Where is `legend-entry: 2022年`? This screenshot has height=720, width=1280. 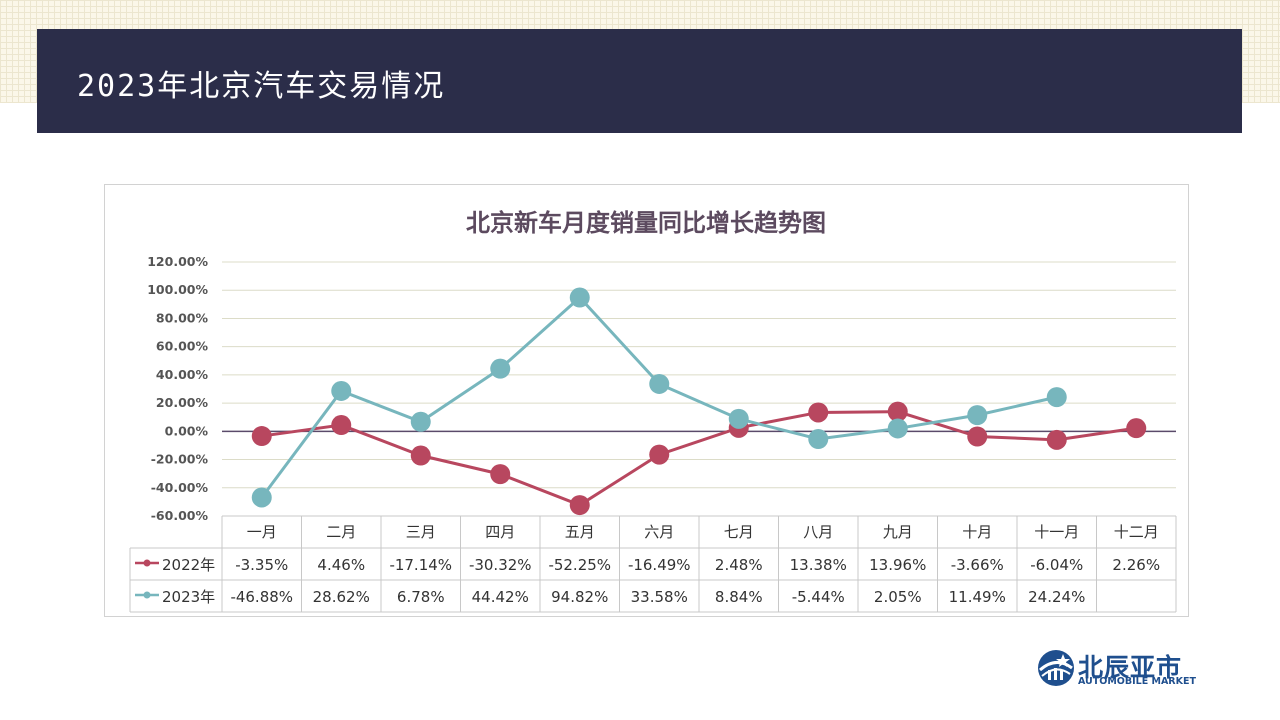
legend-entry: 2022年 is located at coordinates (188, 565).